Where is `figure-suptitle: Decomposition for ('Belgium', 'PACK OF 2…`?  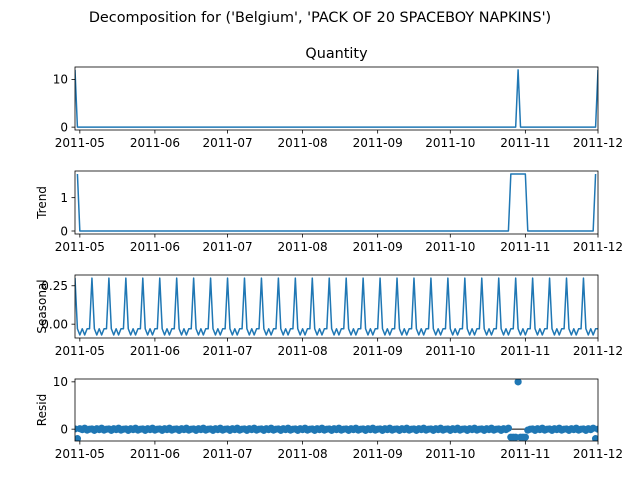
figure-suptitle: Decomposition for ('Belgium', 'PACK OF 2… is located at coordinates (320, 18).